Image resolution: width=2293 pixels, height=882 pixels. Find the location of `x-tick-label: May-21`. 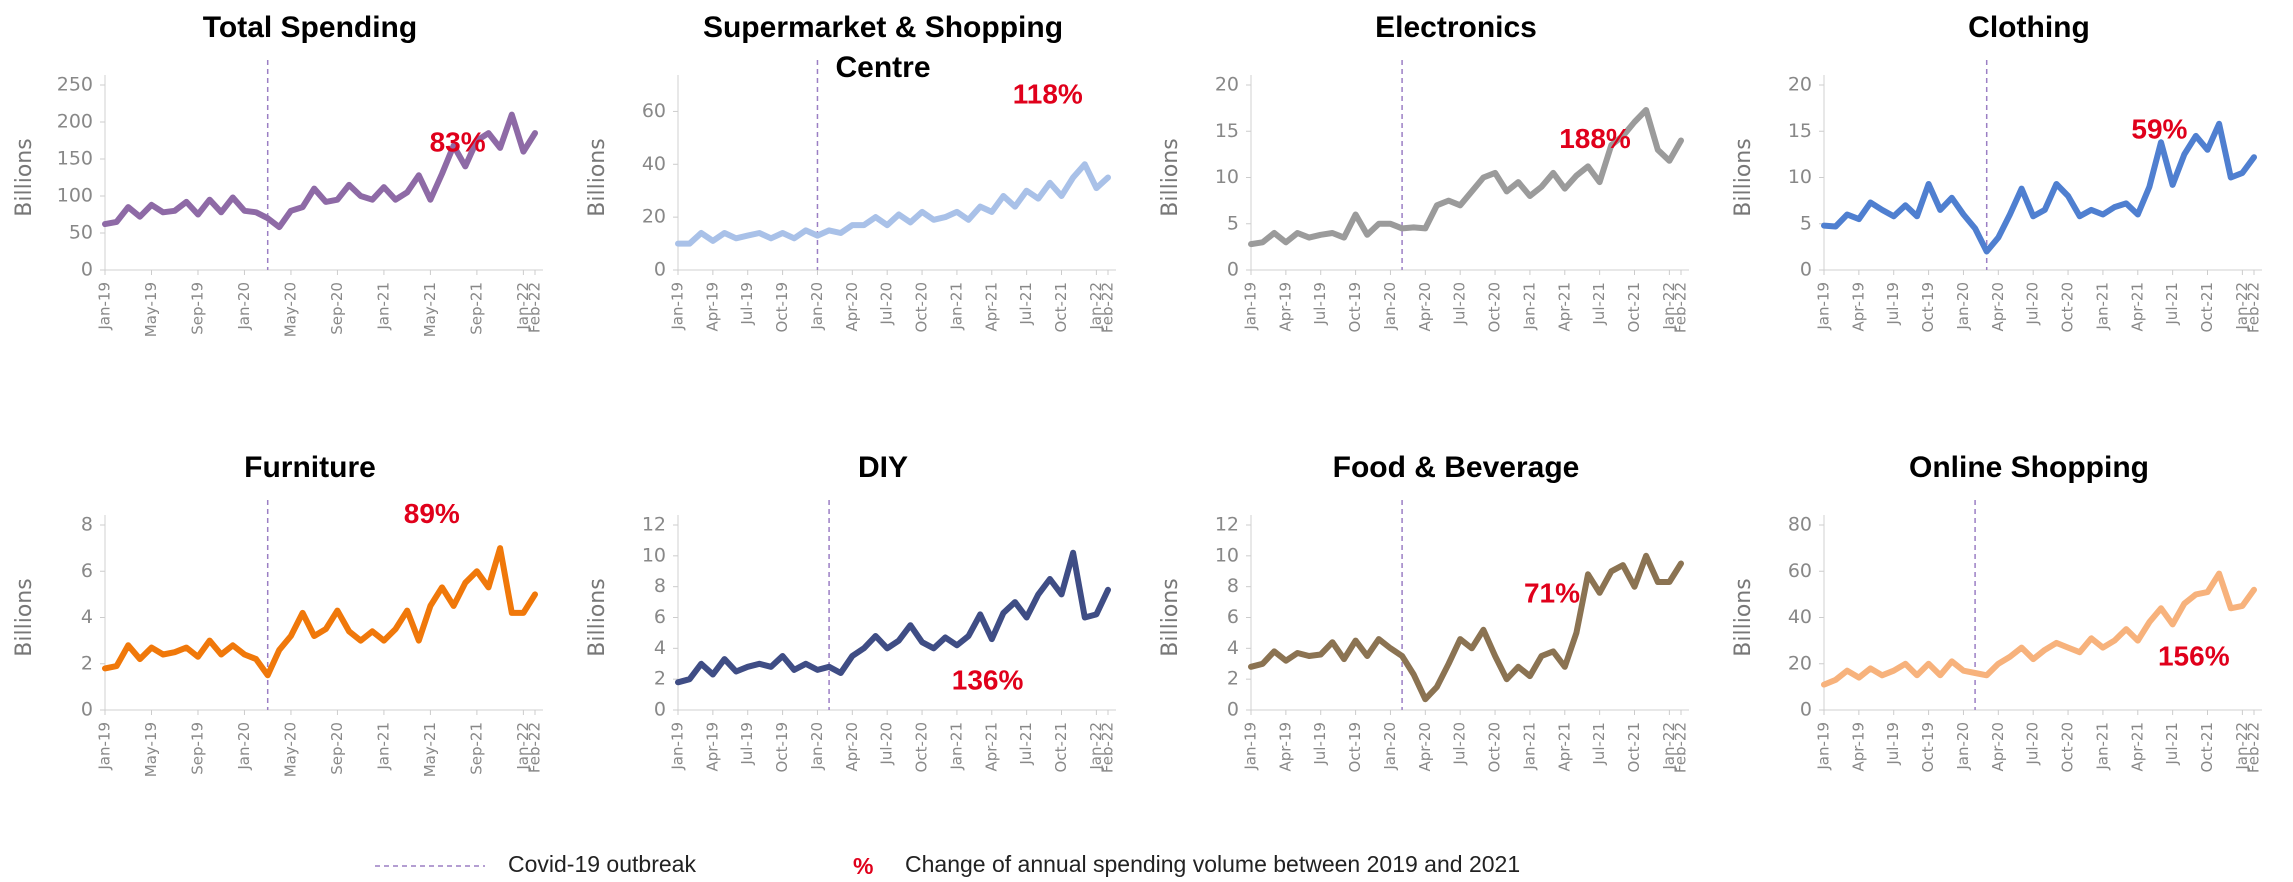

x-tick-label: May-21 is located at coordinates (430, 309).